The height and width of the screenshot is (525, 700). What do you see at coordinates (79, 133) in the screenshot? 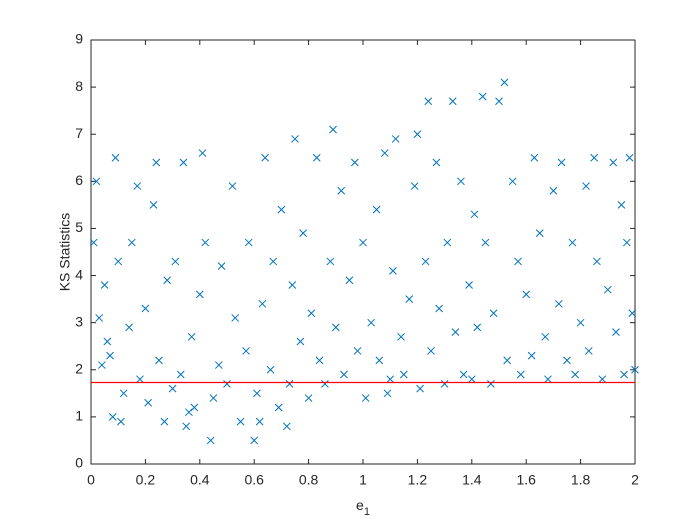
I see `y-tick-label: 7` at bounding box center [79, 133].